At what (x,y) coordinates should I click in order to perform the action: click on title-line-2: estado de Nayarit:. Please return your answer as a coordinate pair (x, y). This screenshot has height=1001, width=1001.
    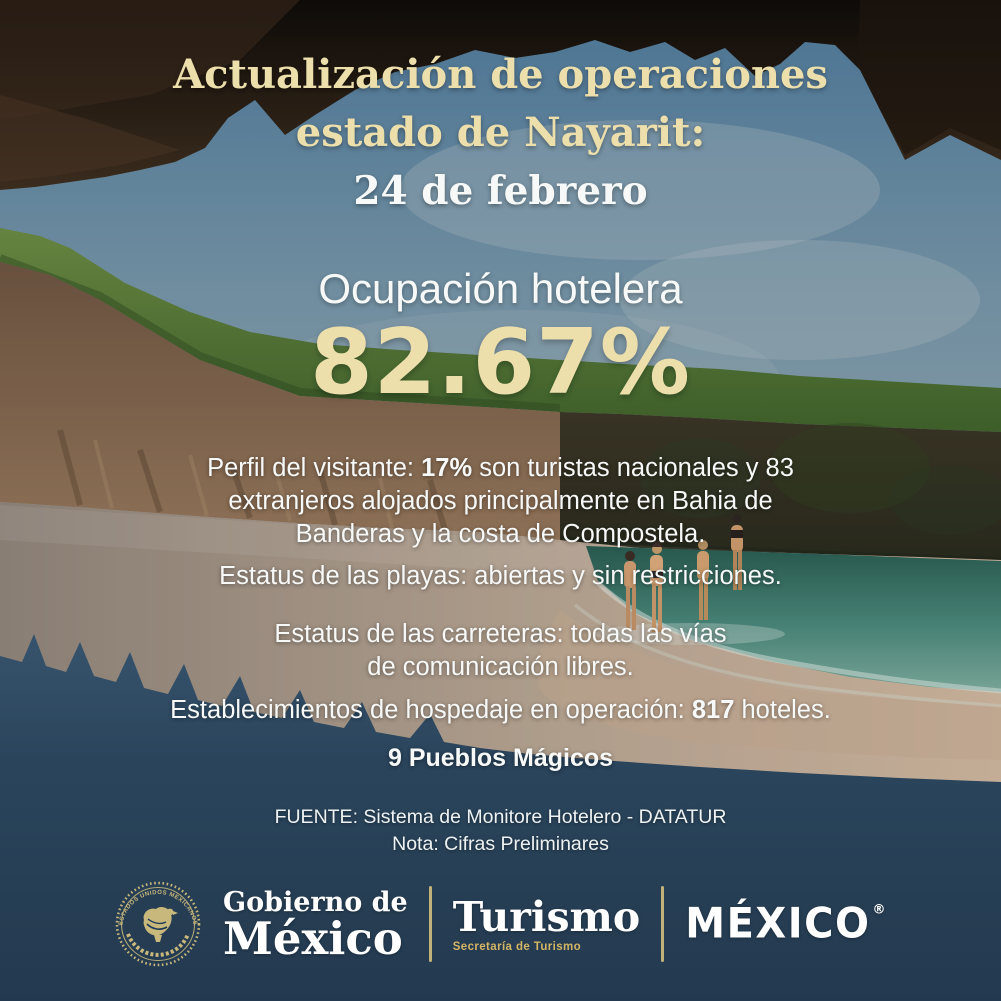
    Looking at the image, I should click on (500, 132).